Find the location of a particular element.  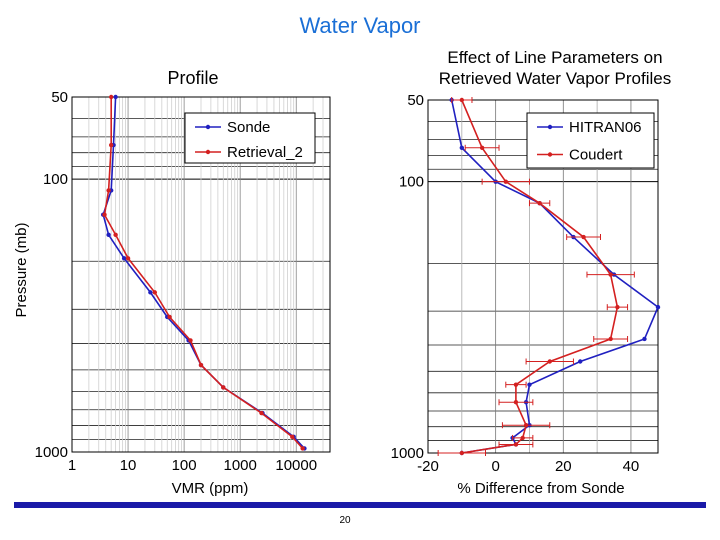

chart-title: Retrieved Water Vapor Profiles is located at coordinates (555, 78).